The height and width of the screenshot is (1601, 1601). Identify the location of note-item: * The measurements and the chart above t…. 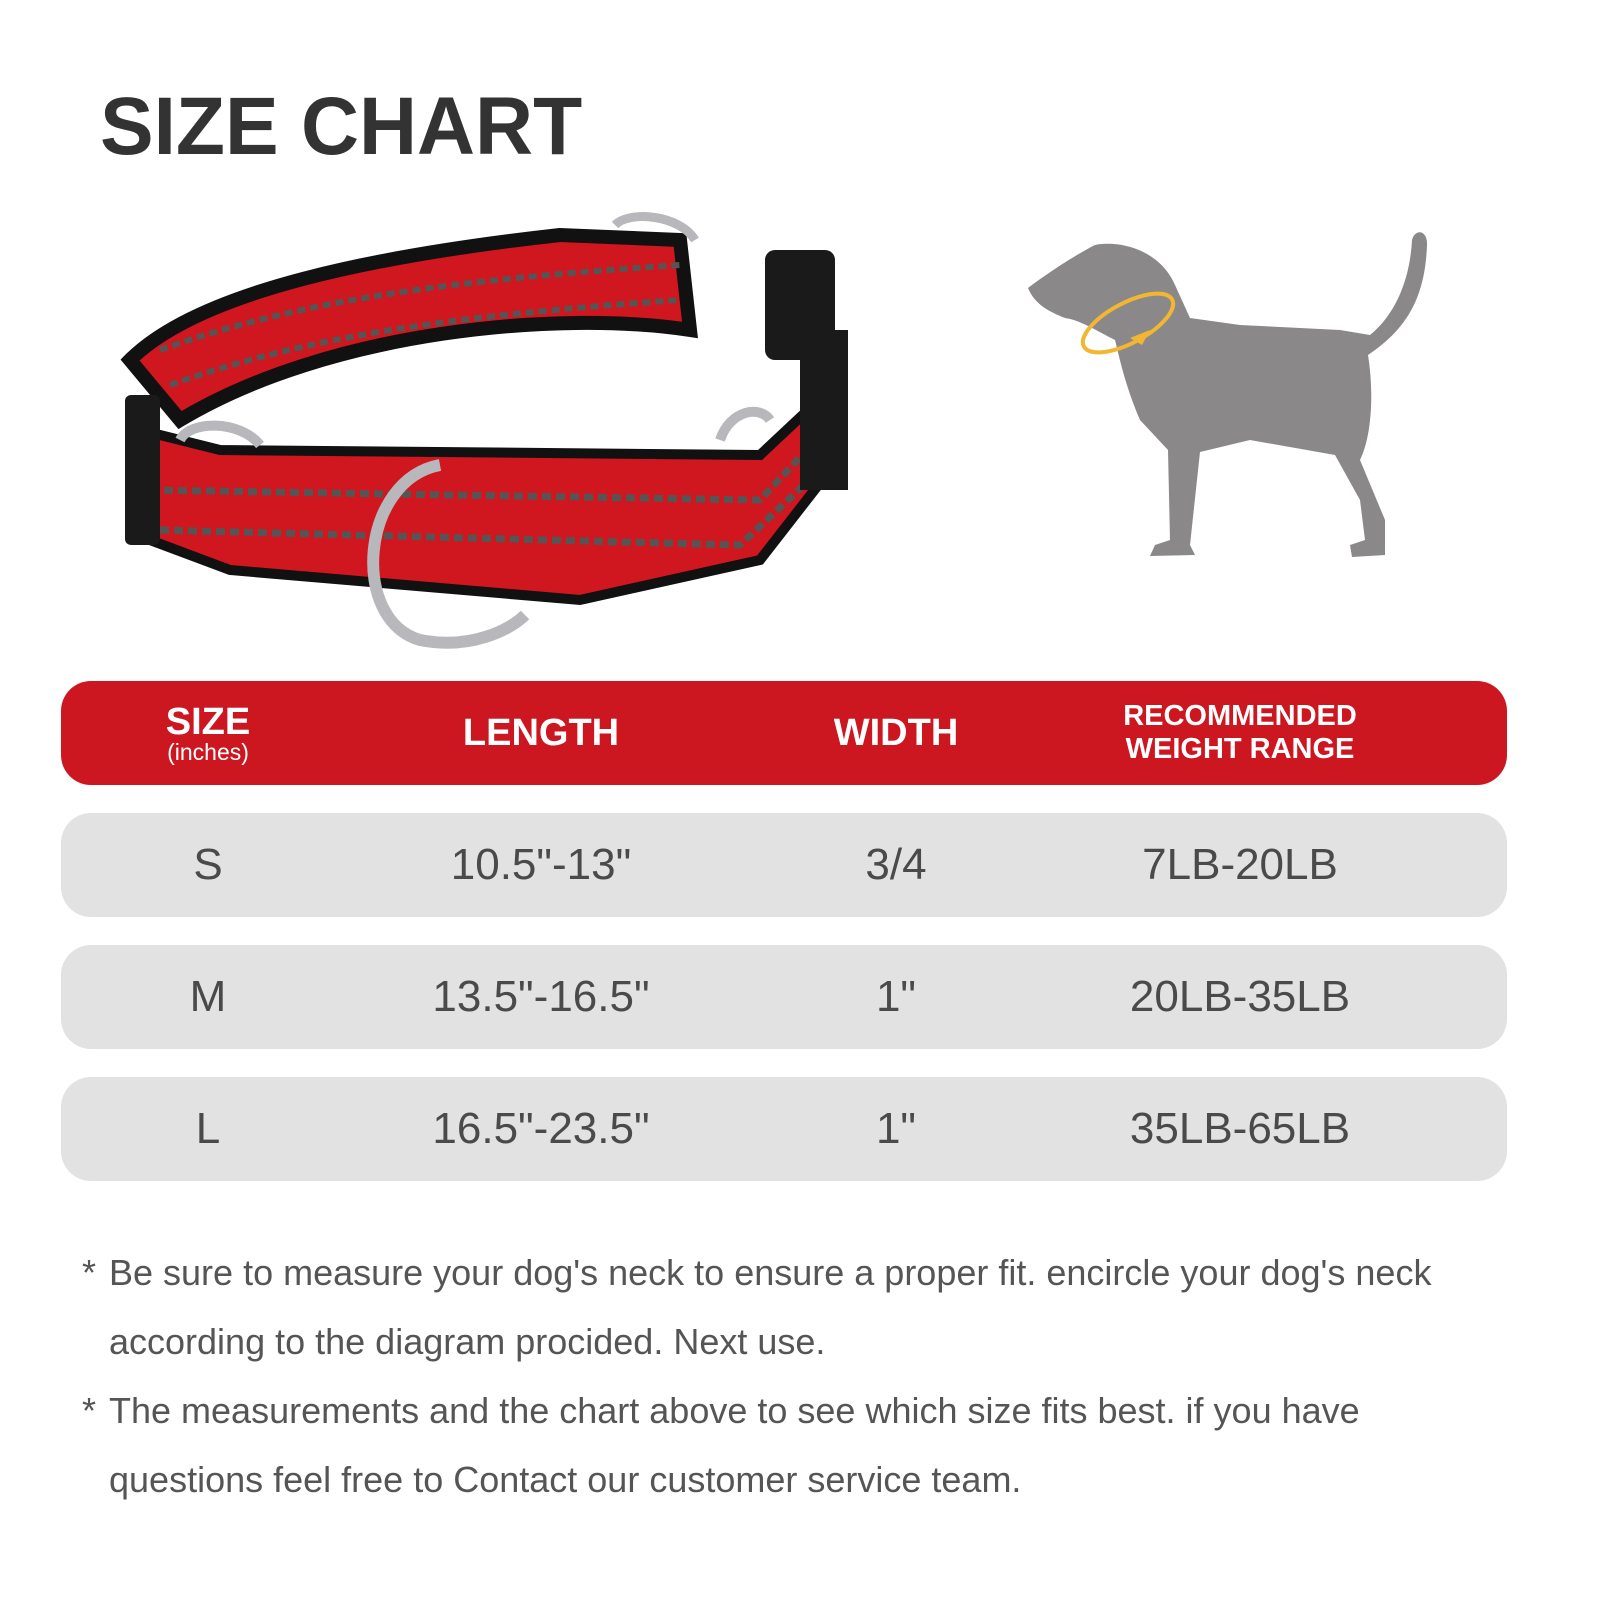
(802, 1445).